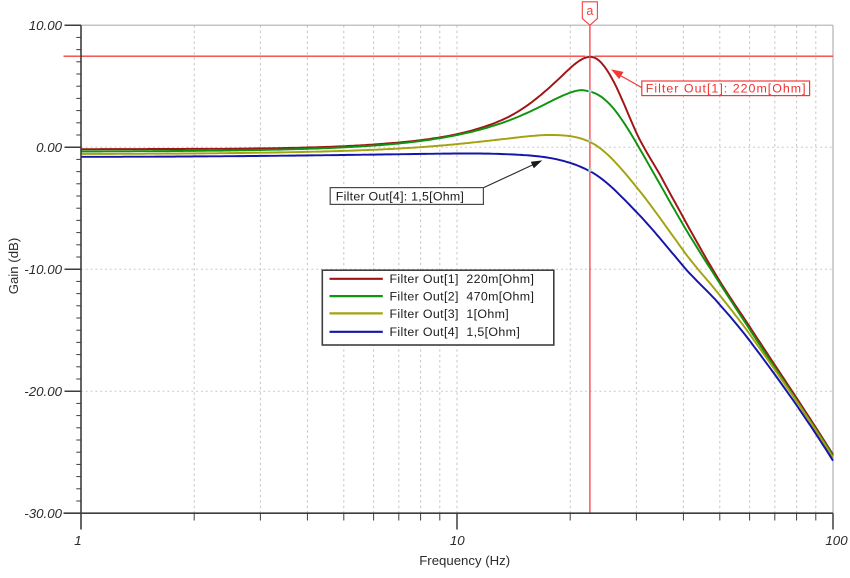 This screenshot has width=850, height=578. I want to click on svg-text: Filter Out[4]: 1,5[Ohm], so click(400, 196).